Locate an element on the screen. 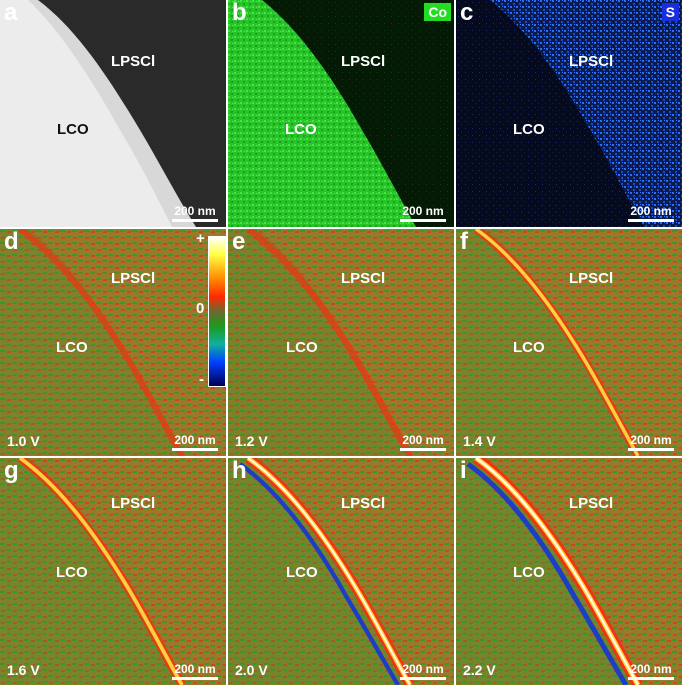 This screenshot has height=685, width=682. colorbar-plus-label: + is located at coordinates (200, 238).